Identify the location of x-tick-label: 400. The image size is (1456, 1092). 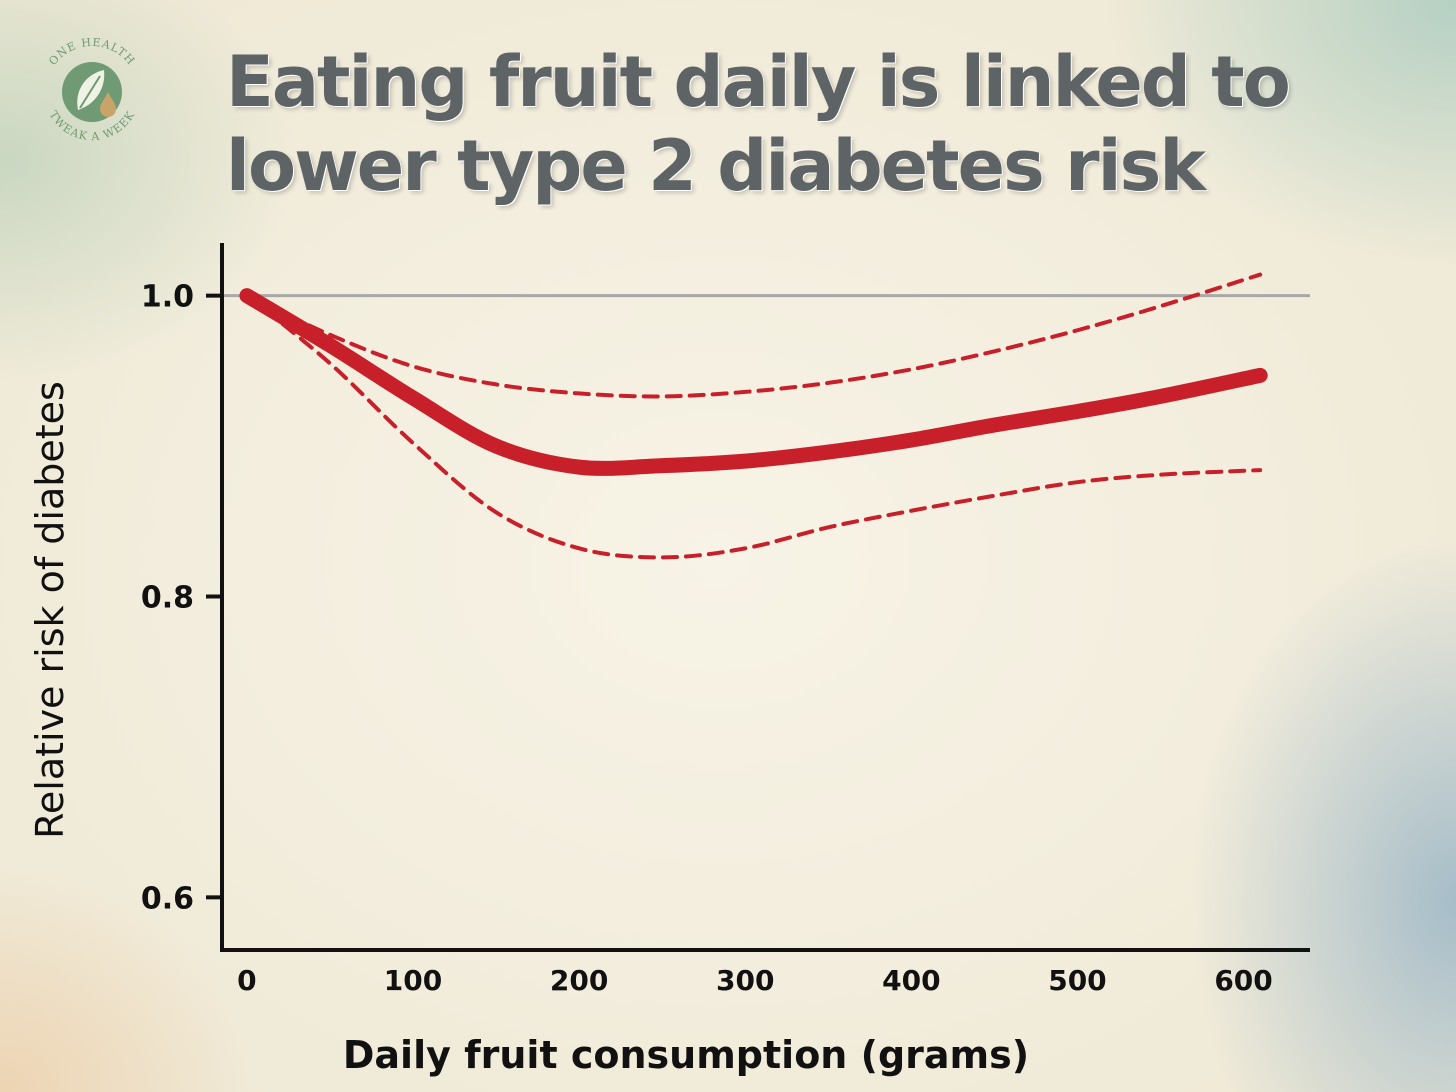
(911, 980).